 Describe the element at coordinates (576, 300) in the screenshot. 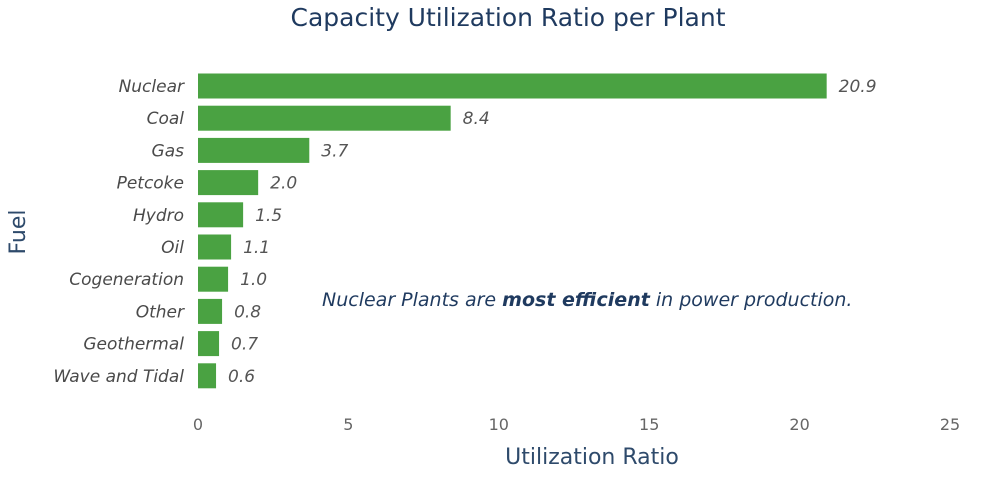

I see `annotation-emphasis: most efficient` at that location.